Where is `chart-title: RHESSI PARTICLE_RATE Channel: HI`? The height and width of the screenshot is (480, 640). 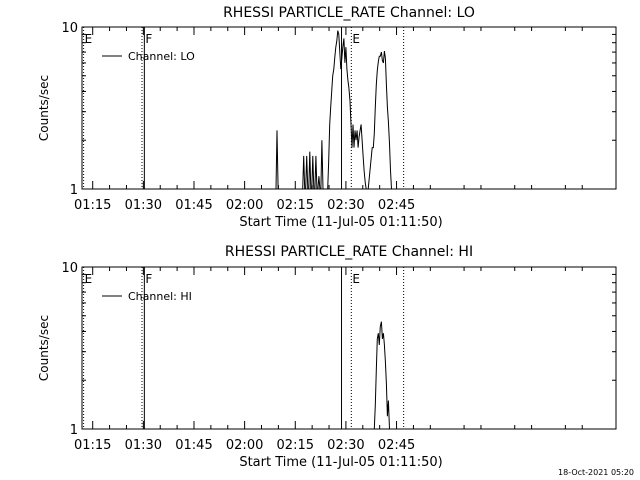
chart-title: RHESSI PARTICLE_RATE Channel: HI is located at coordinates (349, 252).